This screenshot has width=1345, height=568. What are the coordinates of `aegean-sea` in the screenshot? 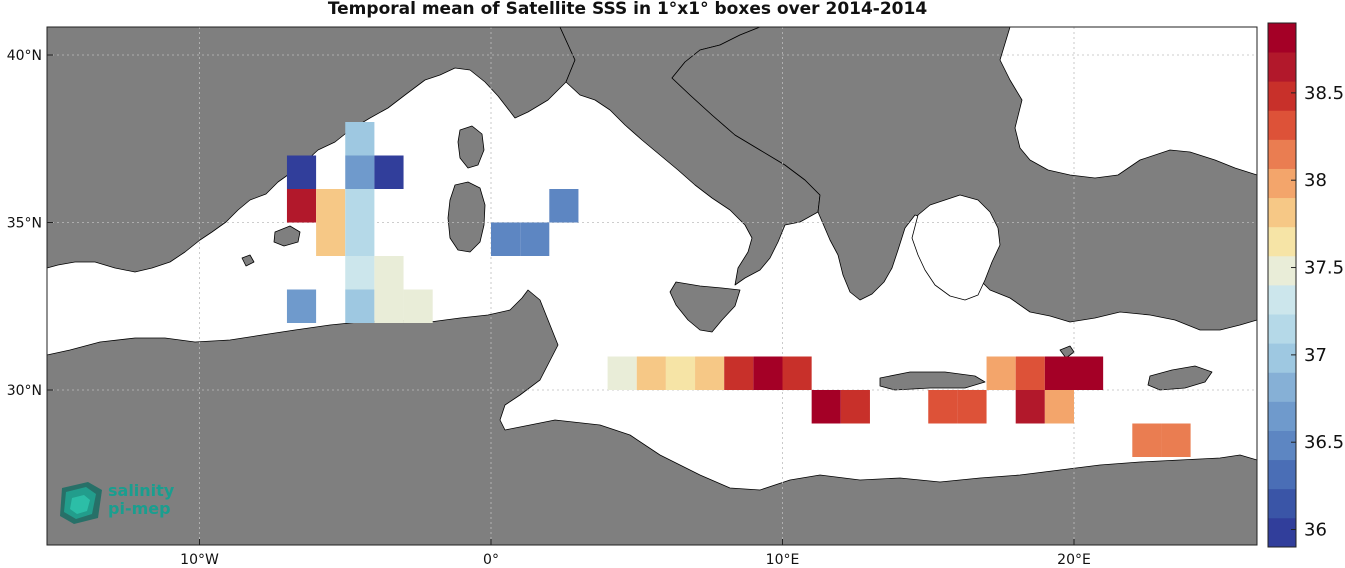 It's located at (956, 247).